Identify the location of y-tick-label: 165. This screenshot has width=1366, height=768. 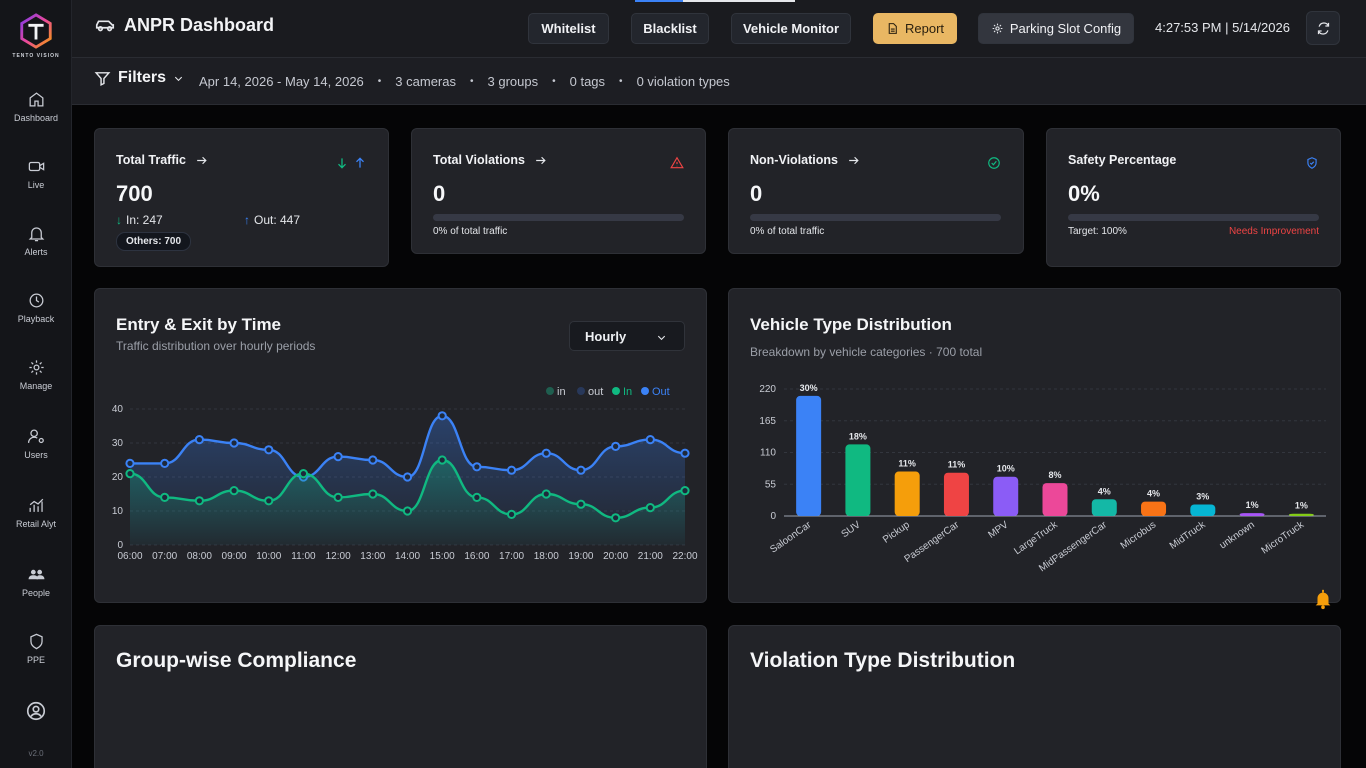
(767, 421).